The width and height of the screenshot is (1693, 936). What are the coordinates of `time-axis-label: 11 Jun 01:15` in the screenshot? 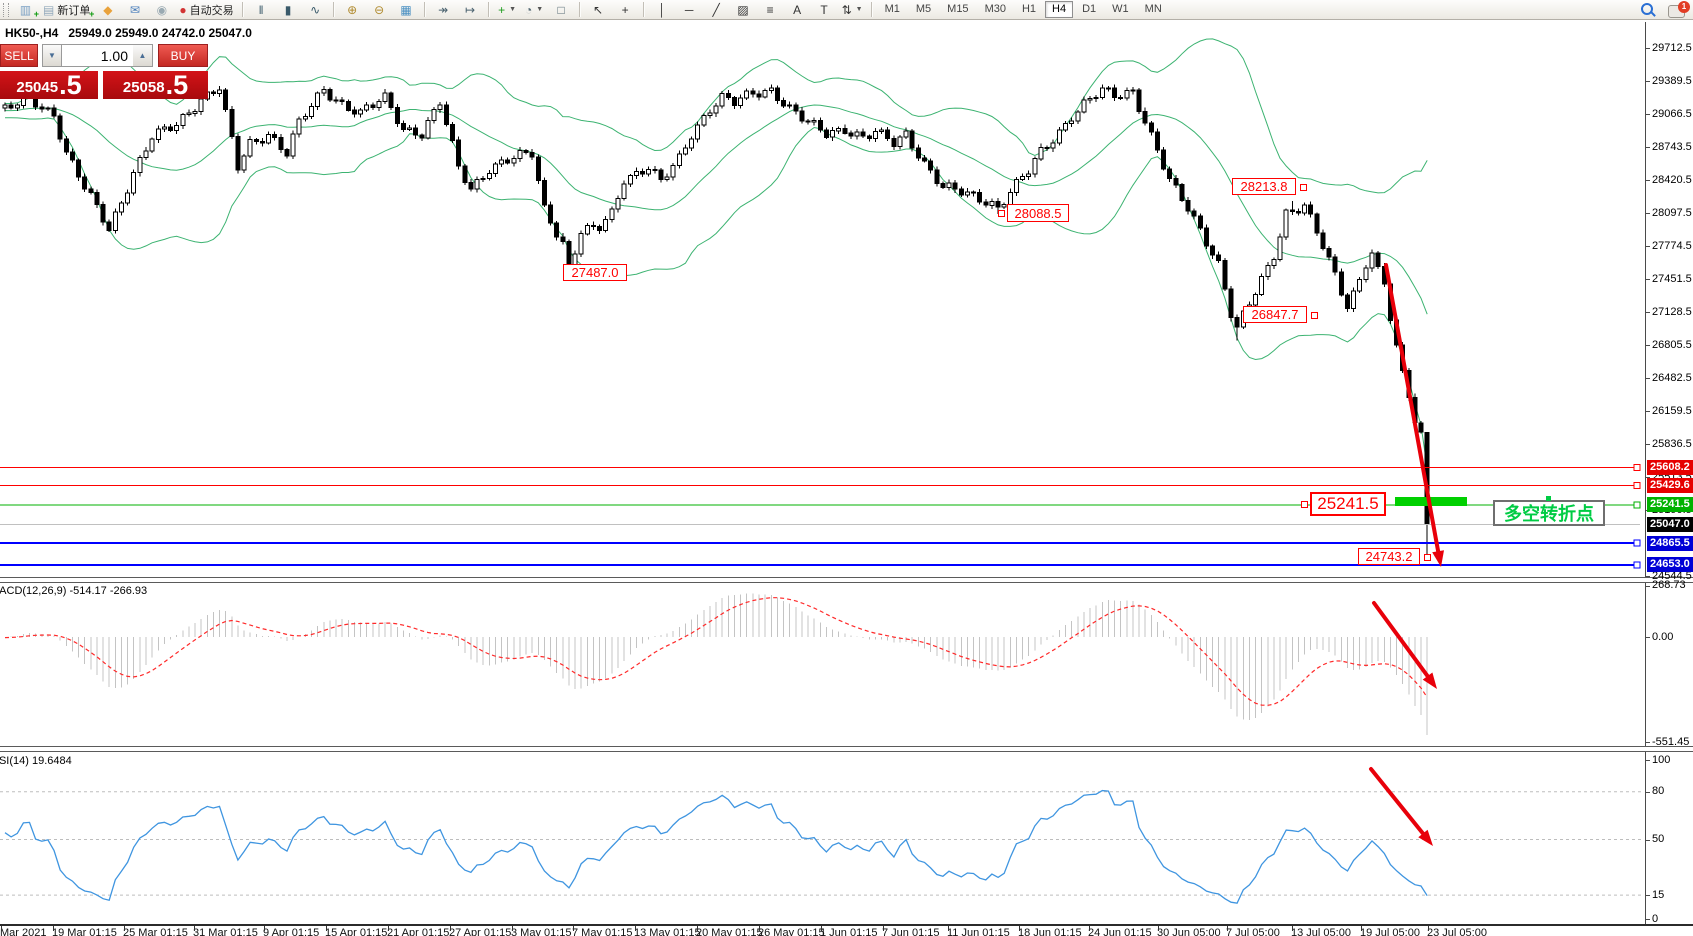 It's located at (978, 931).